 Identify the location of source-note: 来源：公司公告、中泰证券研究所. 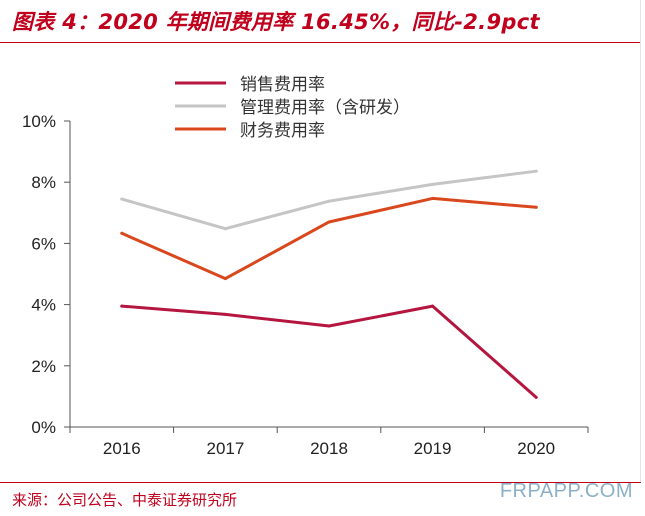
(125, 500).